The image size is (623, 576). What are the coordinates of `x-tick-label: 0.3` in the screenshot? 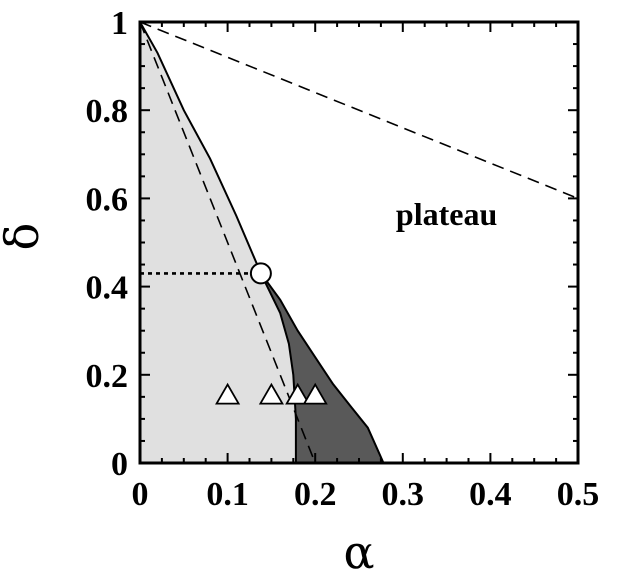 It's located at (403, 494).